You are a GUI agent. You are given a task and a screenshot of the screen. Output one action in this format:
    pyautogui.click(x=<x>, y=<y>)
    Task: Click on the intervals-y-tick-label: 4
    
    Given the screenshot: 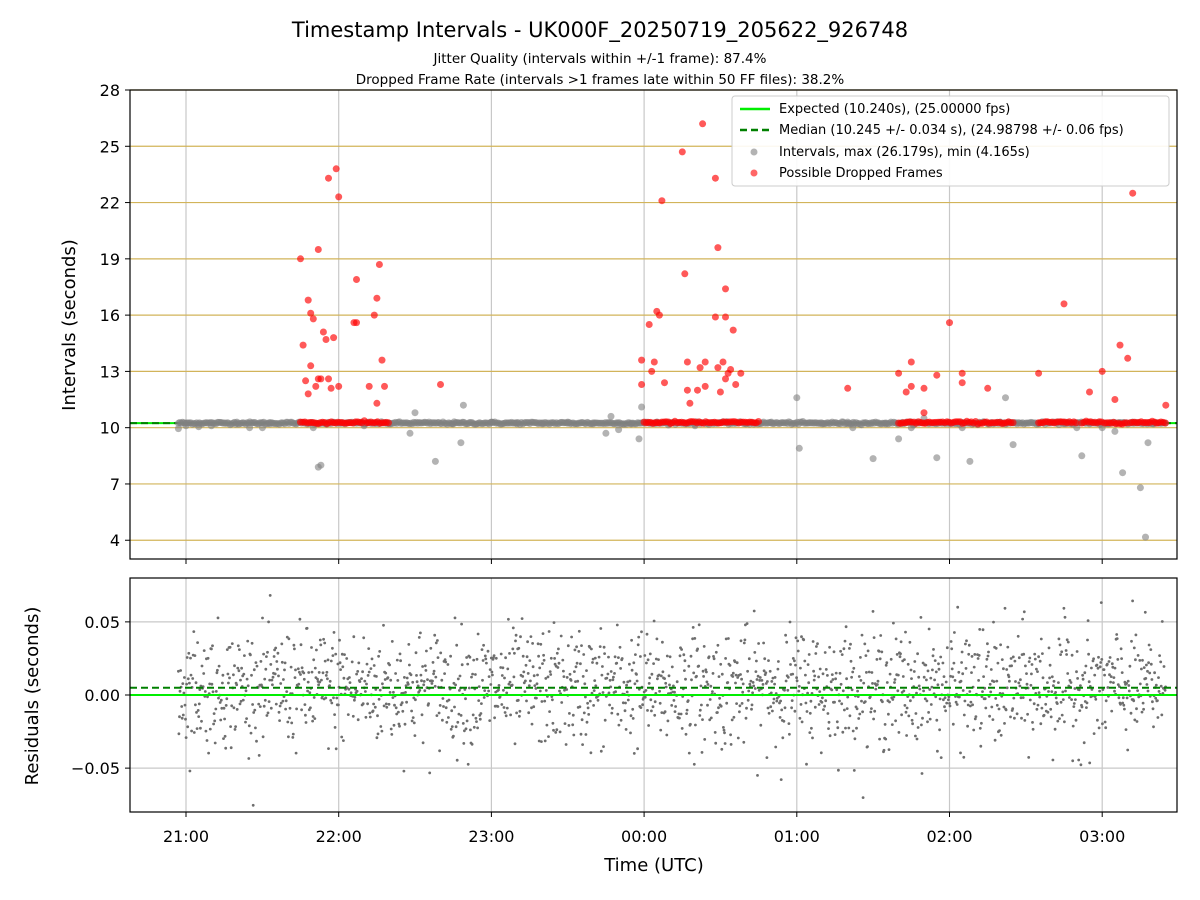 What is the action you would take?
    pyautogui.click(x=115, y=540)
    